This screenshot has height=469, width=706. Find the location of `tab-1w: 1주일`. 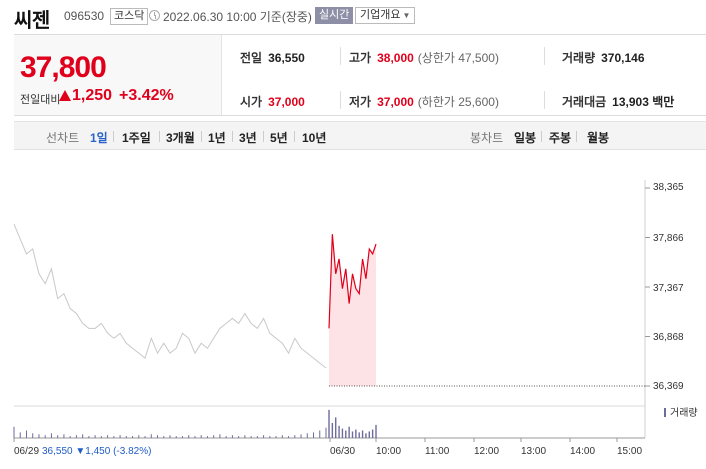

tab-1w: 1주일 is located at coordinates (136, 138).